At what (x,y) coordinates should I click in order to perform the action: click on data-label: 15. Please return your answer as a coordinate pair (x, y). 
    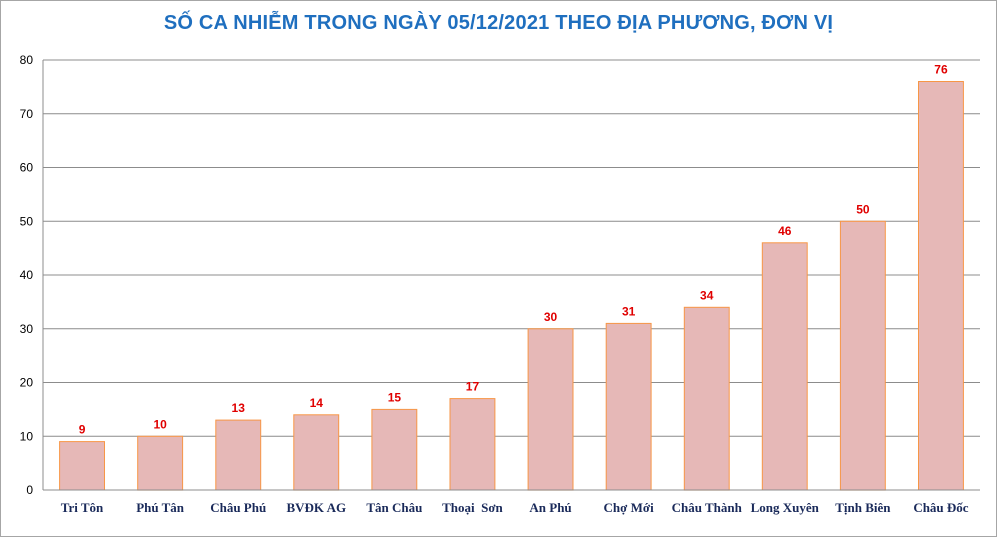
    Looking at the image, I should click on (395, 397).